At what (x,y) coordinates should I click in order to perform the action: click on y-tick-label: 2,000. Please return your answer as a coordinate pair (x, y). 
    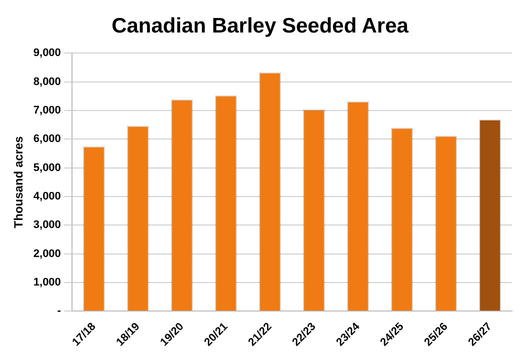
    Looking at the image, I should click on (47, 254).